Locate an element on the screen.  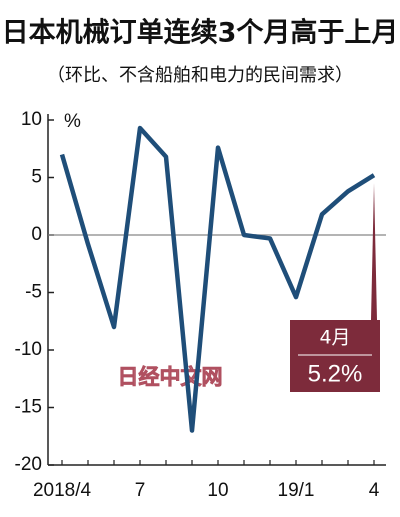
chart-subtitle: （环比、不含船舶和电力的民间需求） is located at coordinates (200, 75).